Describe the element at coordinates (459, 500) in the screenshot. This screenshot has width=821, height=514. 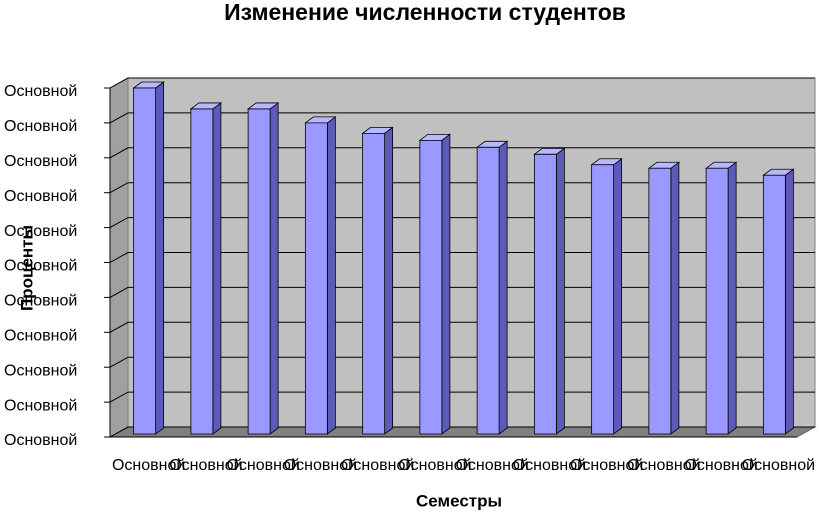
I see `x-axis-title: Семестры` at that location.